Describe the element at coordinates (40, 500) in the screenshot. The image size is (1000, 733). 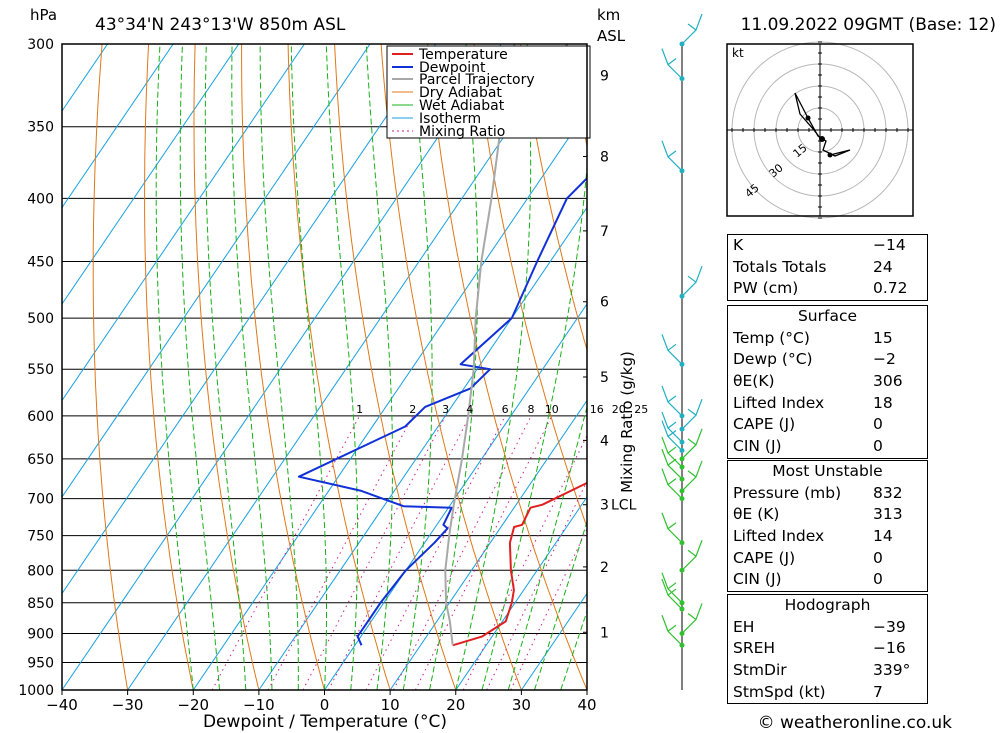
I see `pressure-tick-label: 700` at that location.